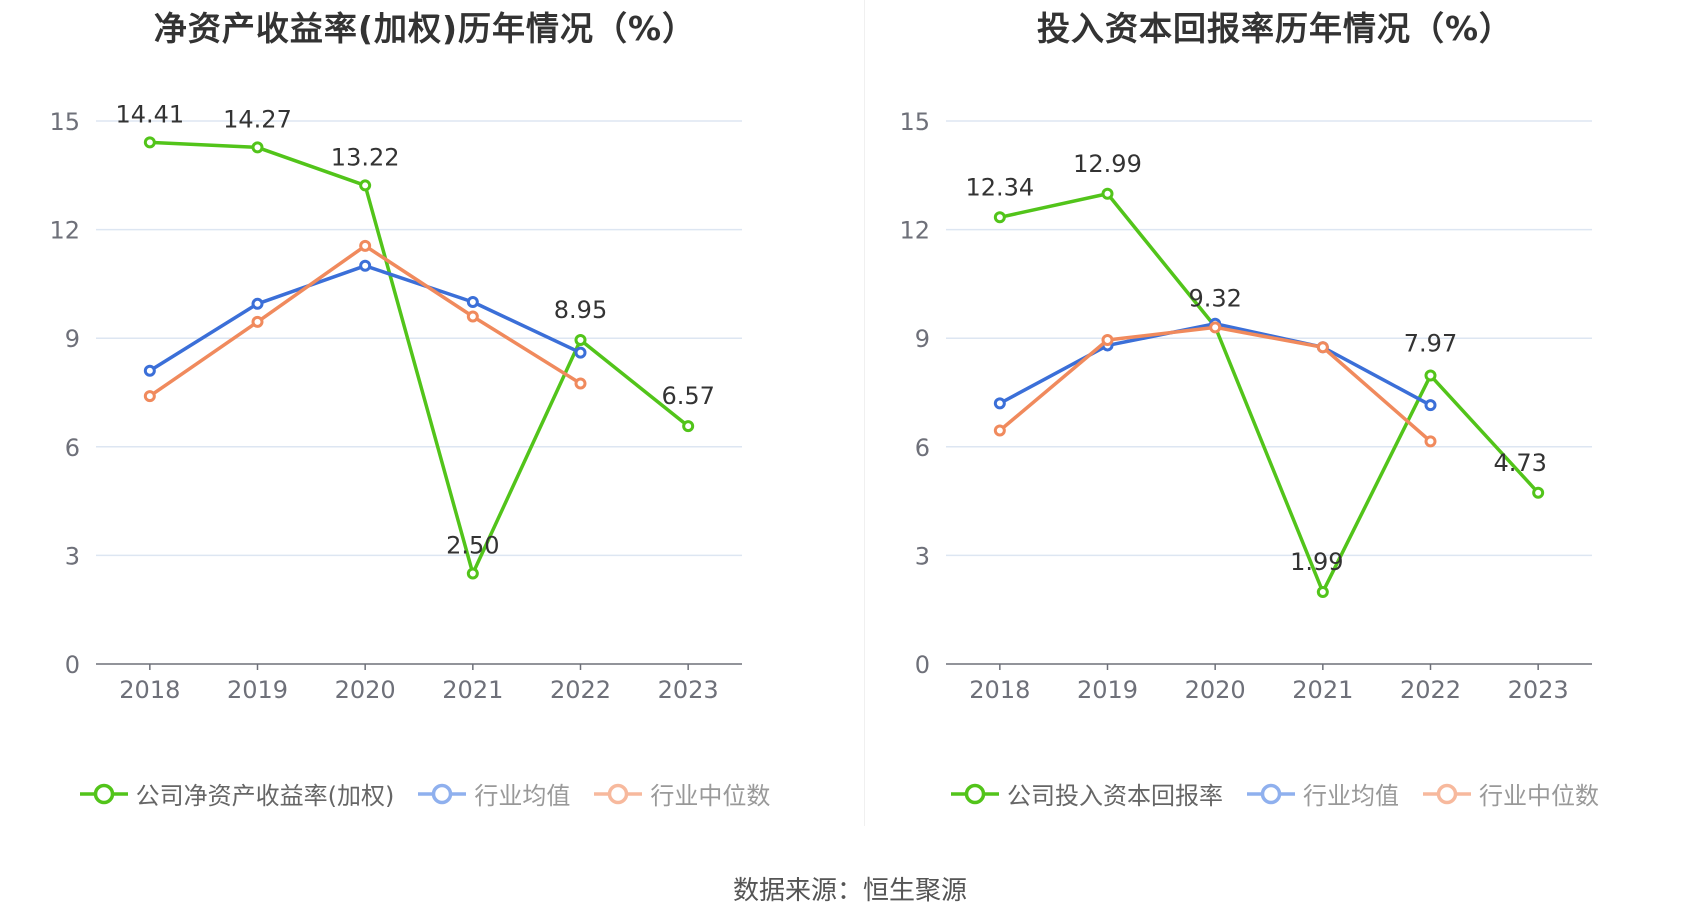  What do you see at coordinates (265, 796) in the screenshot?
I see `legend-label: 公司净资产收益率(加权)` at bounding box center [265, 796].